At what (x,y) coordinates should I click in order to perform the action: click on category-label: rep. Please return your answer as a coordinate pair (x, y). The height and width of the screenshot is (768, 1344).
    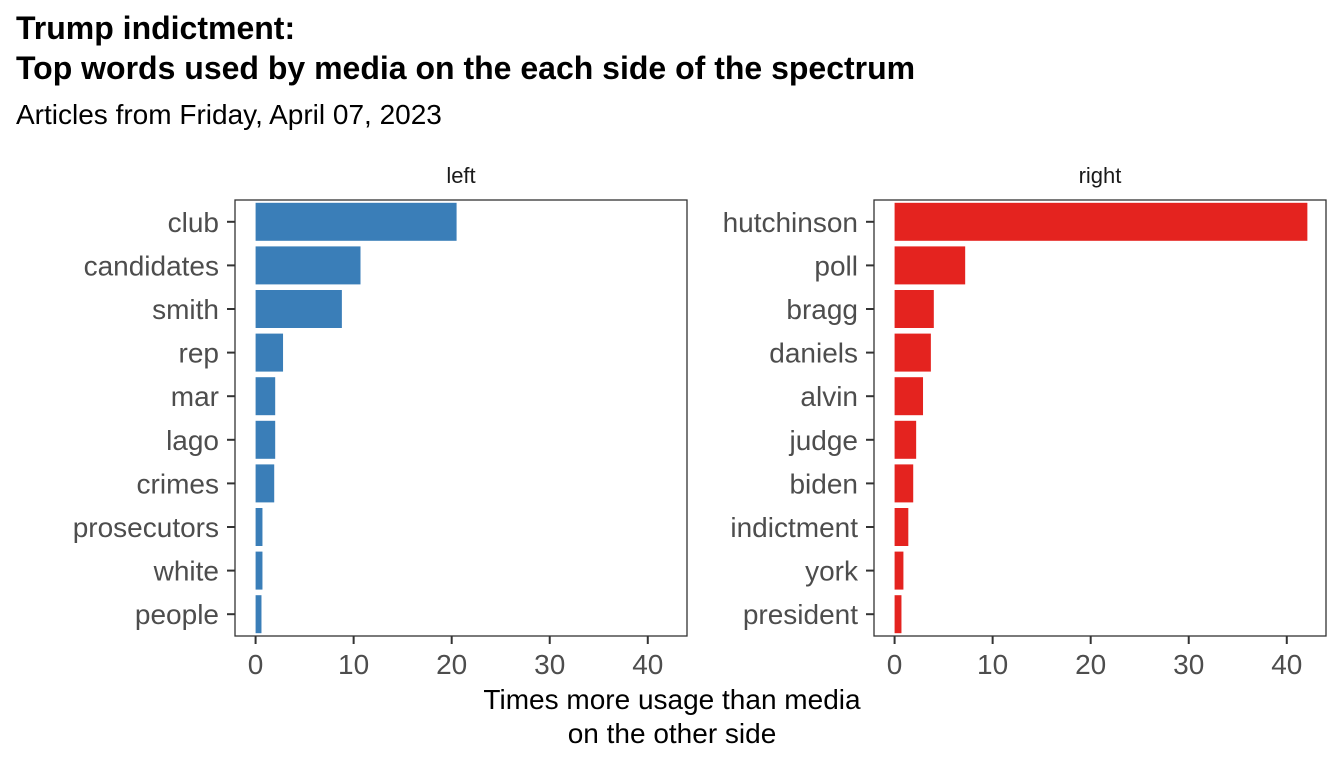
    Looking at the image, I should click on (199, 353).